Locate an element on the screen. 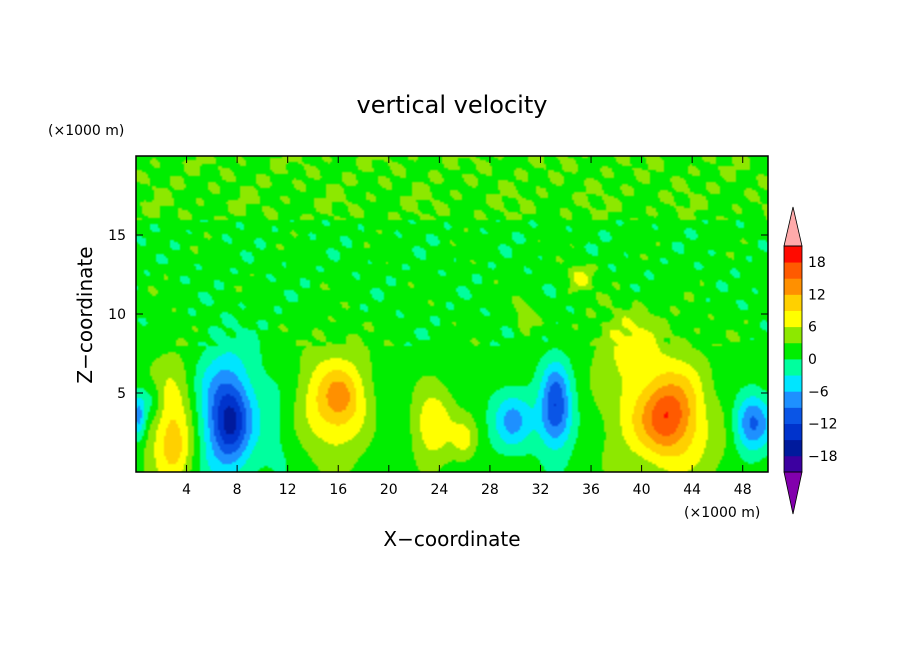  x-tick-label: 12 is located at coordinates (288, 490).